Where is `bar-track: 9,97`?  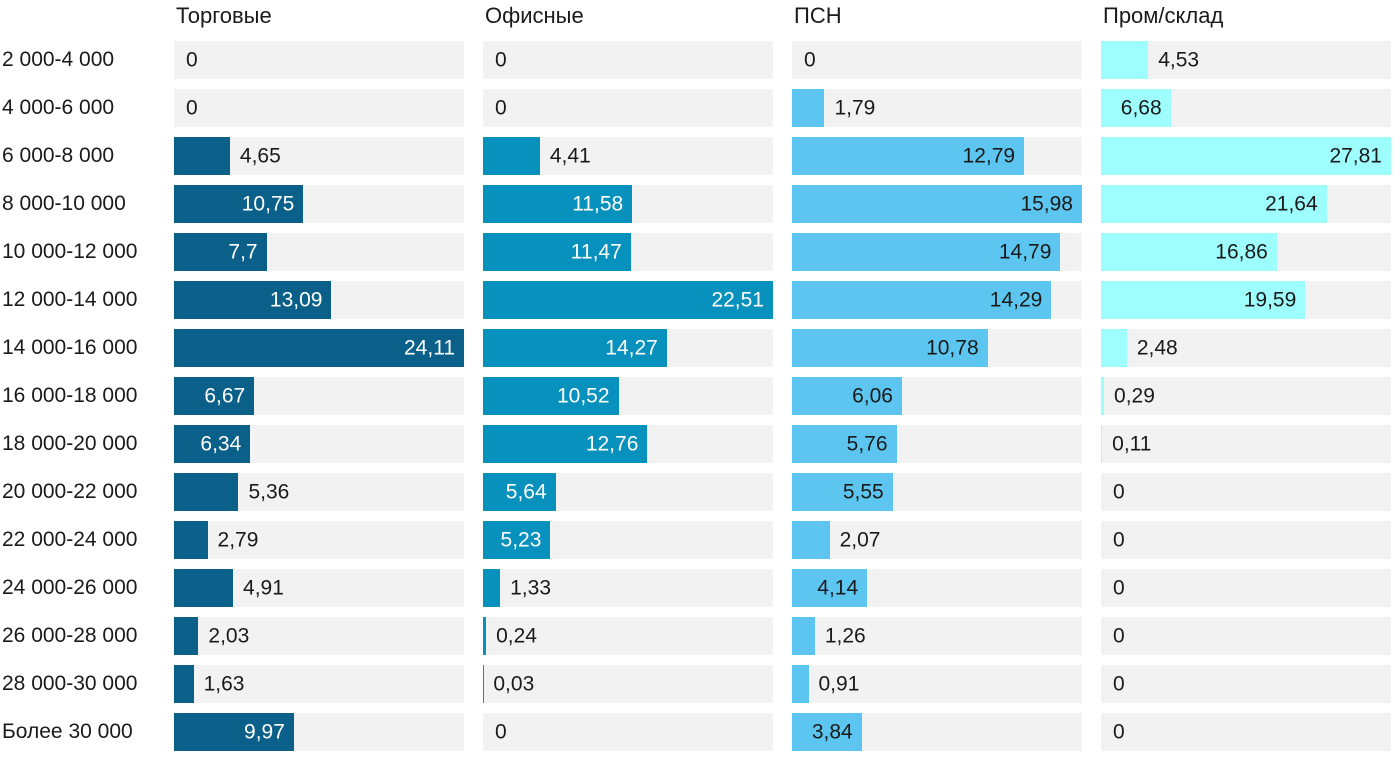 bar-track: 9,97 is located at coordinates (319, 732).